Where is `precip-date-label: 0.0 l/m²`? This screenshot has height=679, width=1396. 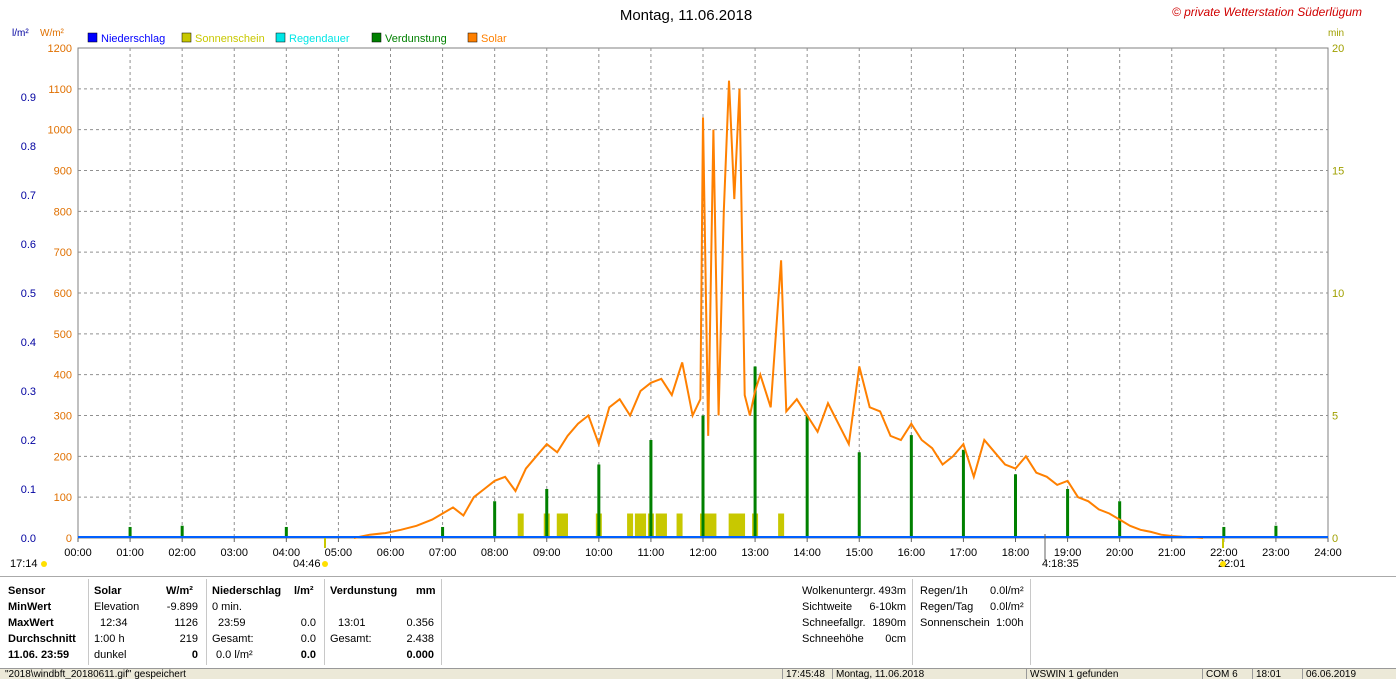
precip-date-label: 0.0 l/m² is located at coordinates (234, 655).